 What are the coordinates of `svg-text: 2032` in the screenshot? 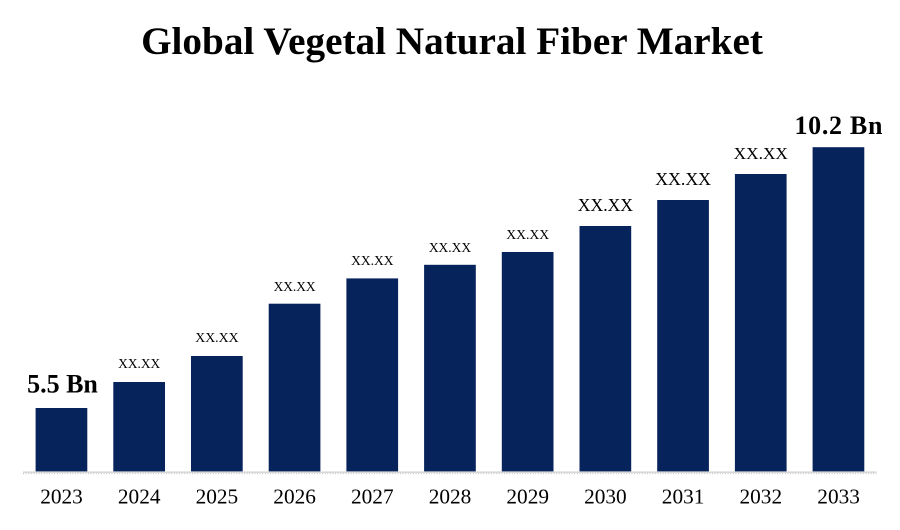 It's located at (761, 496).